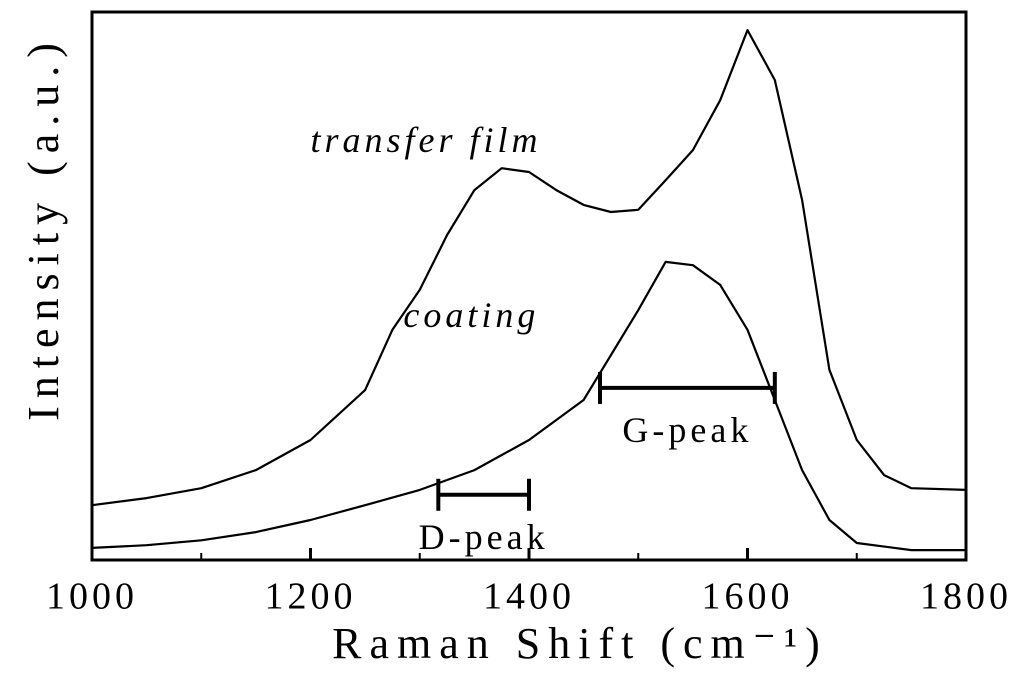  I want to click on y-axis-label: Intensity (a.u.), so click(43, 228).